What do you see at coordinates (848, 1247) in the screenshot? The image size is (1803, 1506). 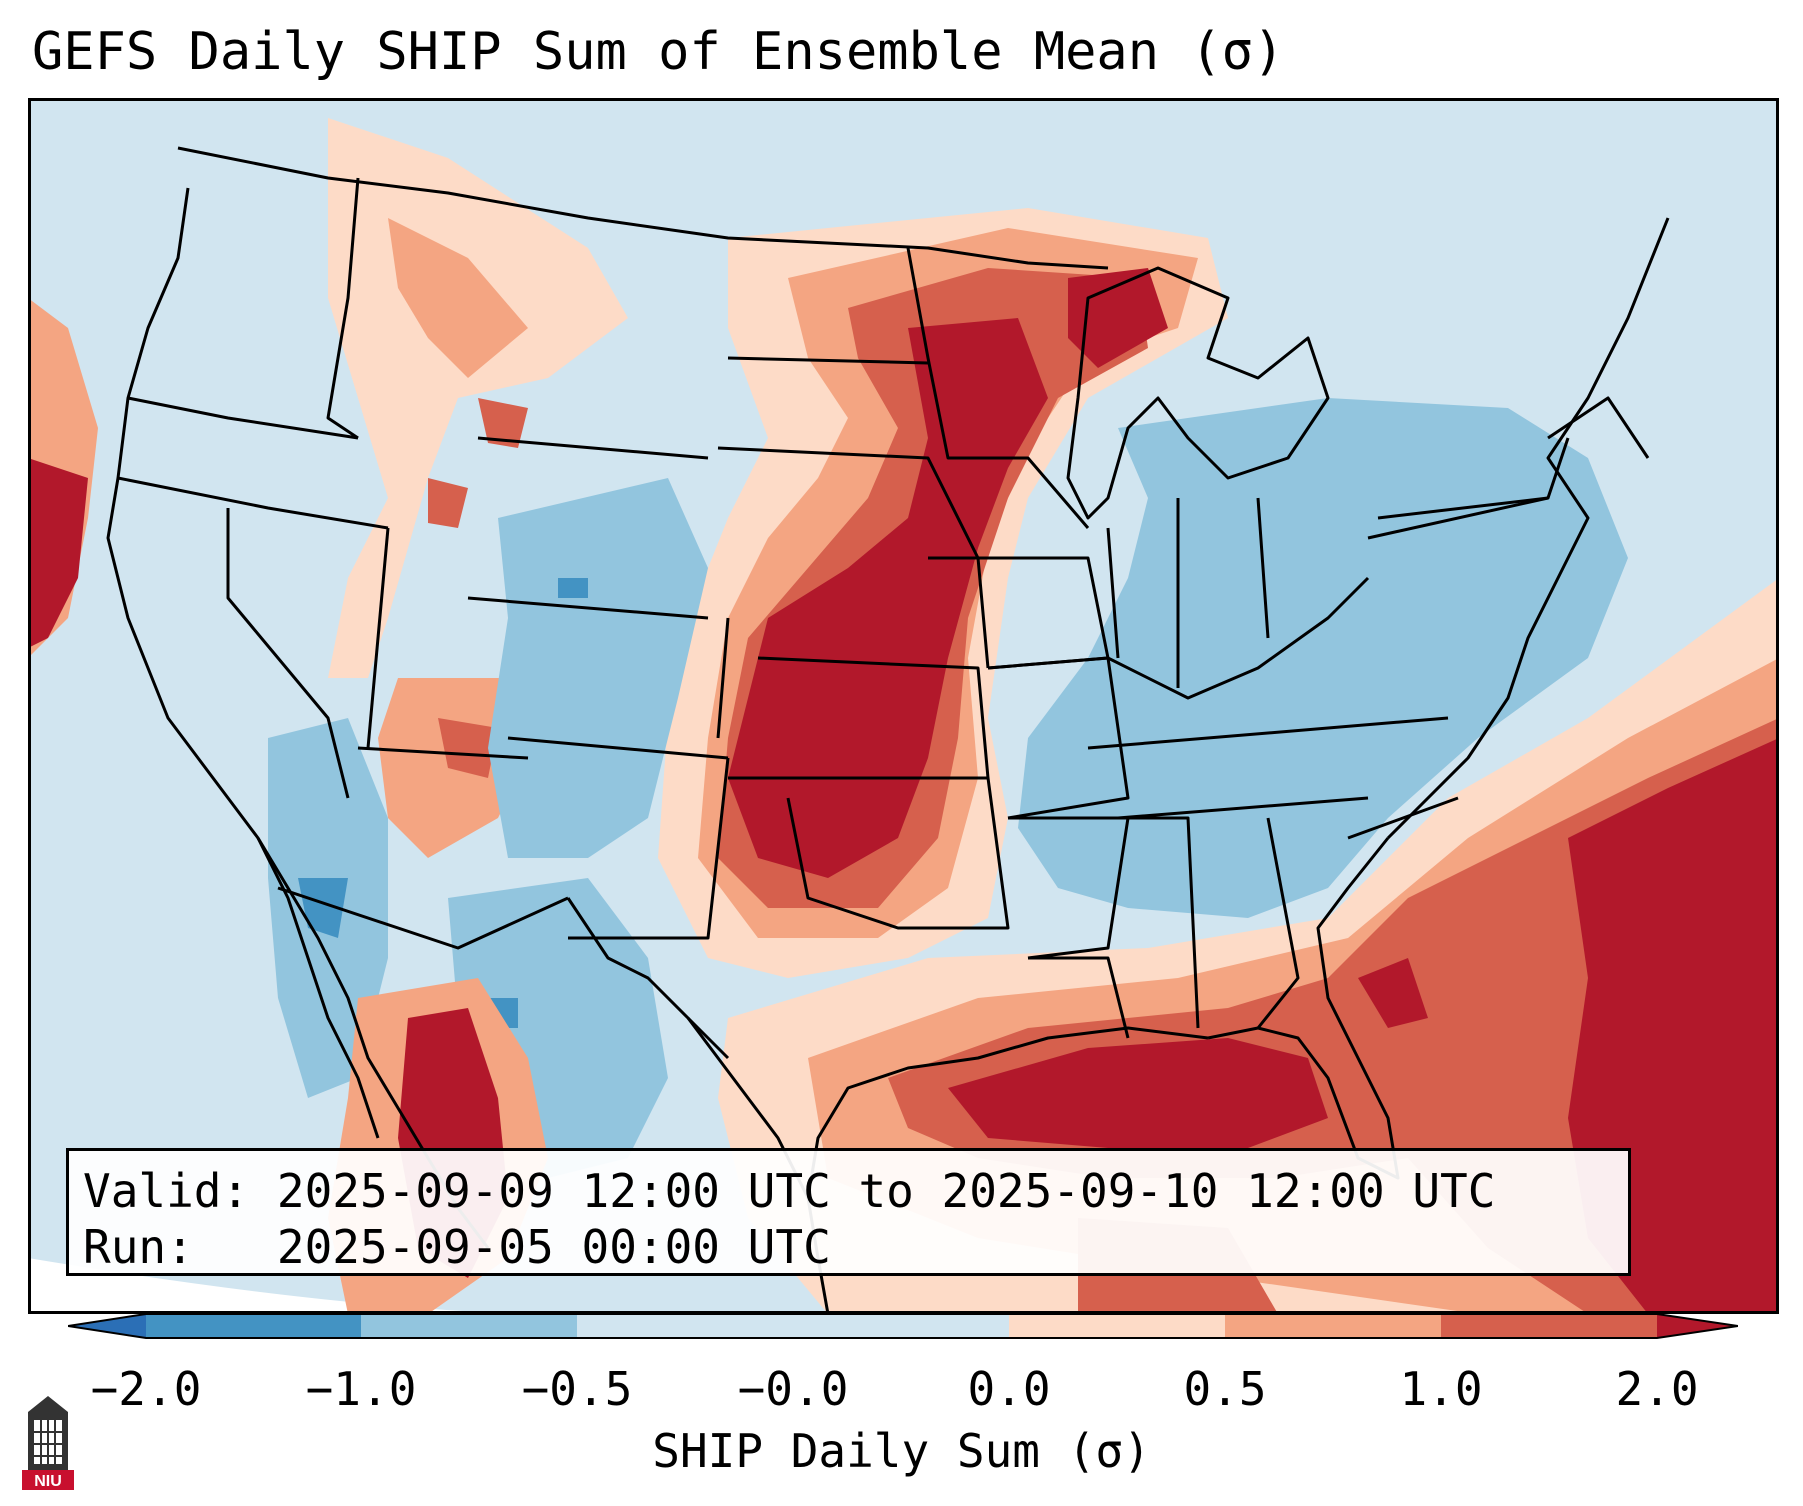 I see `run-row: Run: 2025-09-05 00:00 UTC` at bounding box center [848, 1247].